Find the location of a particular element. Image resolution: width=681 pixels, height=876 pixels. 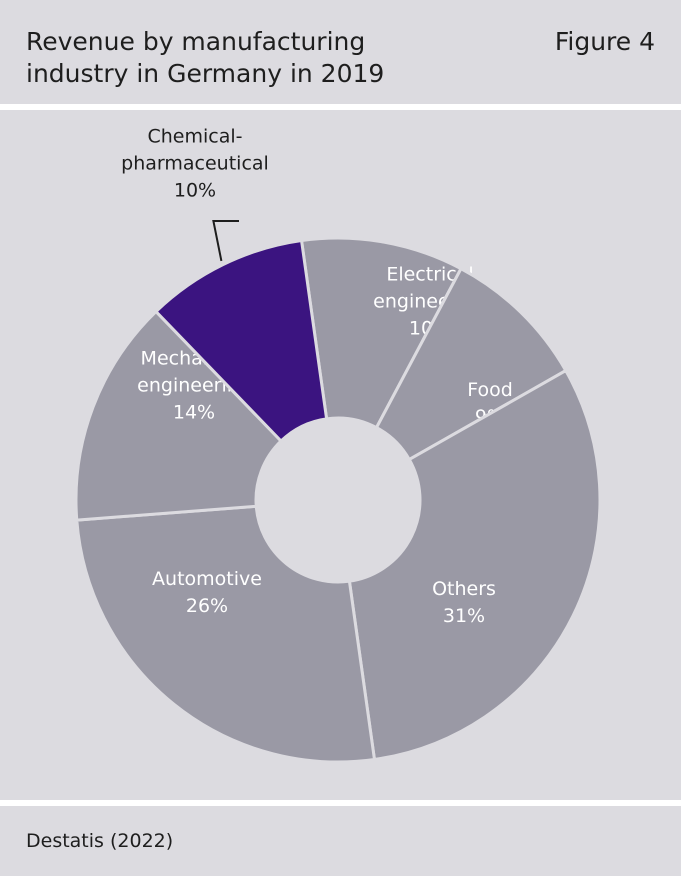

slice-category-label: Chemical- is located at coordinates (194, 137).